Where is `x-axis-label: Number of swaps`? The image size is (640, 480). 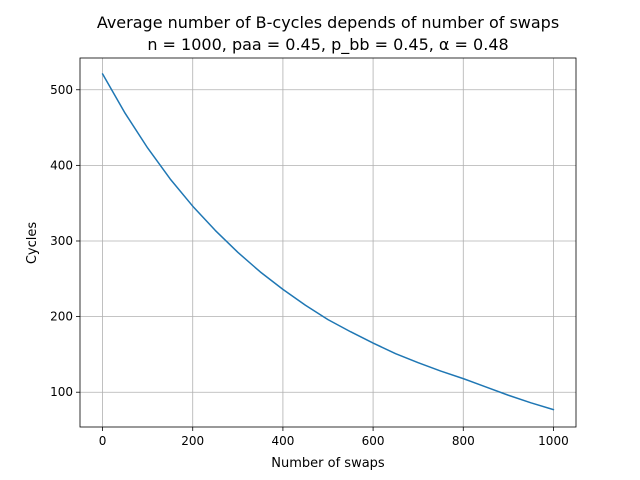 x-axis-label: Number of swaps is located at coordinates (328, 463).